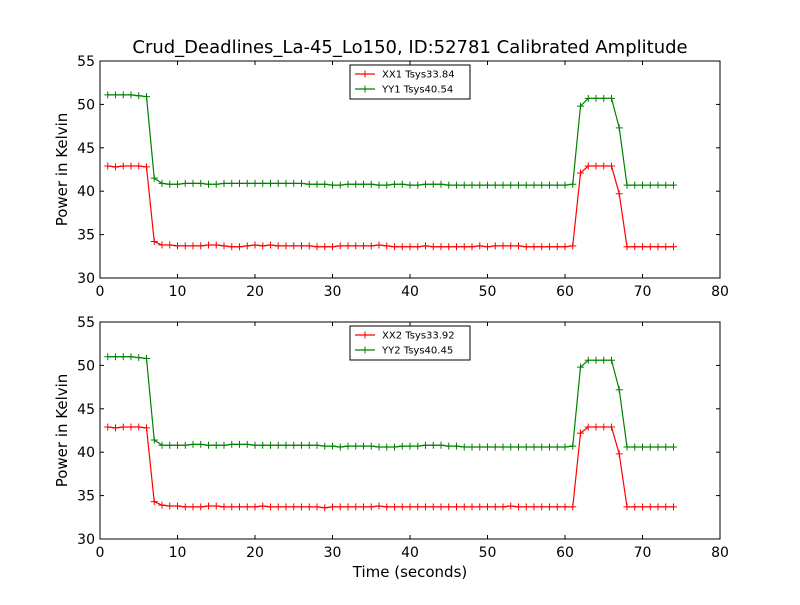  I want to click on bottom-xtick-label: 20, so click(255, 553).